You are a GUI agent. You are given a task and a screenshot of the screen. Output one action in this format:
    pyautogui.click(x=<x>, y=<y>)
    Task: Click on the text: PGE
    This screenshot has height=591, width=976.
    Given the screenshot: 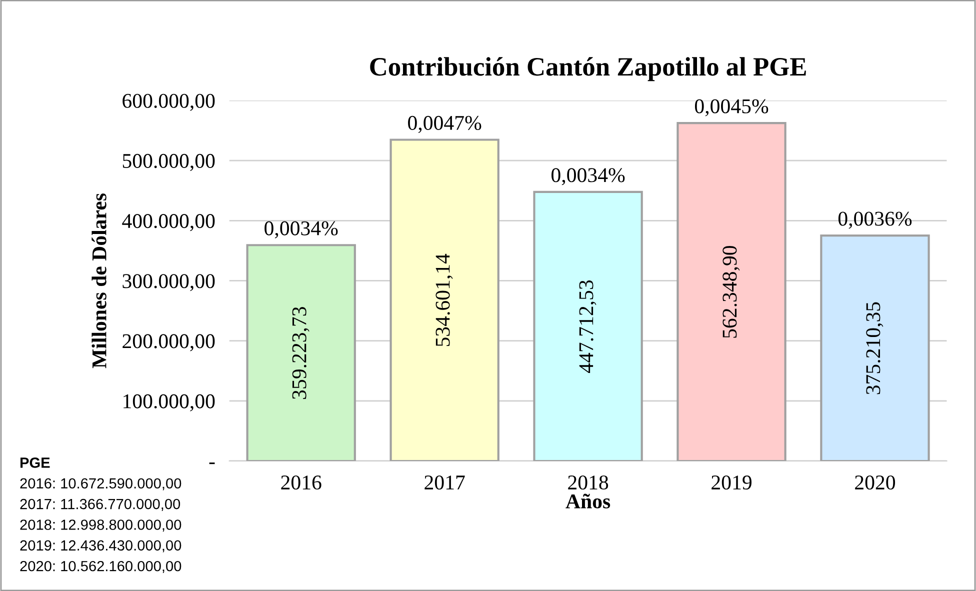 What is the action you would take?
    pyautogui.click(x=35, y=463)
    